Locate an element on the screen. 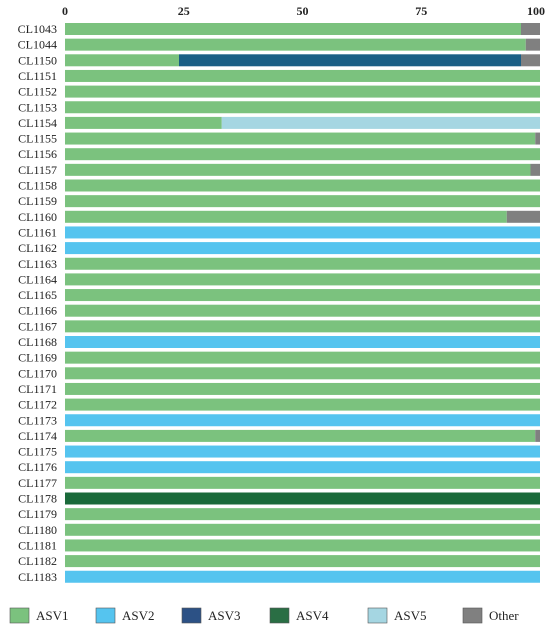 This screenshot has width=550, height=635. x-tick-label: 75 is located at coordinates (421, 11).